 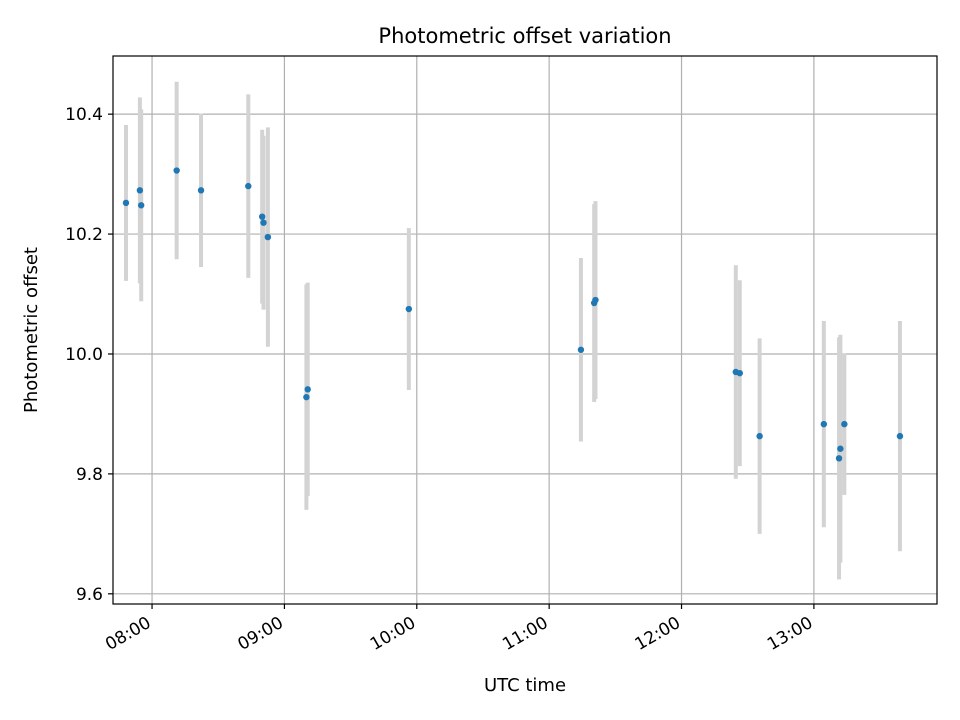 I want to click on y-tick-label: 9.6, so click(x=89, y=595).